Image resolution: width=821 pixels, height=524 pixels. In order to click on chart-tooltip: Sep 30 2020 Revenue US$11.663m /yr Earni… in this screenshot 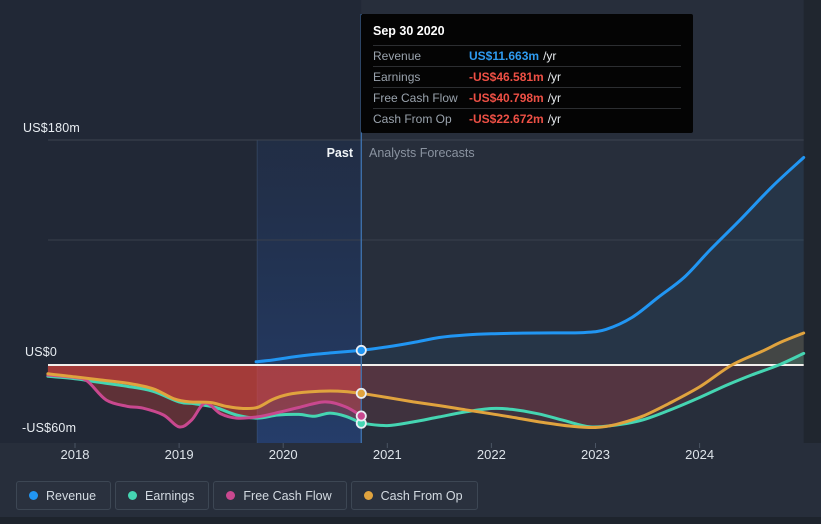, I will do `click(527, 73)`.